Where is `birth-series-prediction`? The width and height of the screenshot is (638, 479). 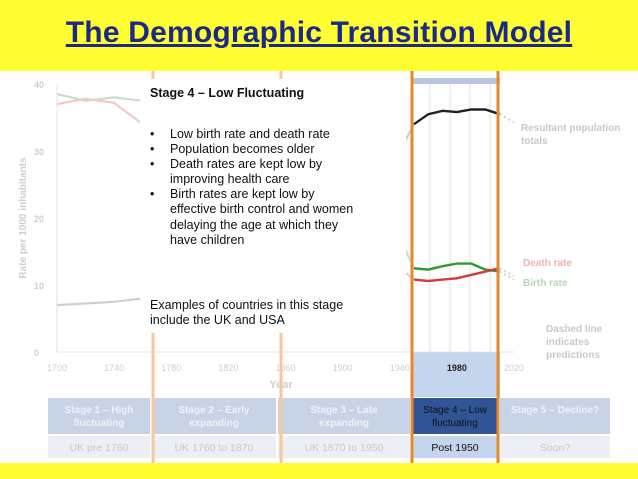 birth-series-prediction is located at coordinates (507, 275).